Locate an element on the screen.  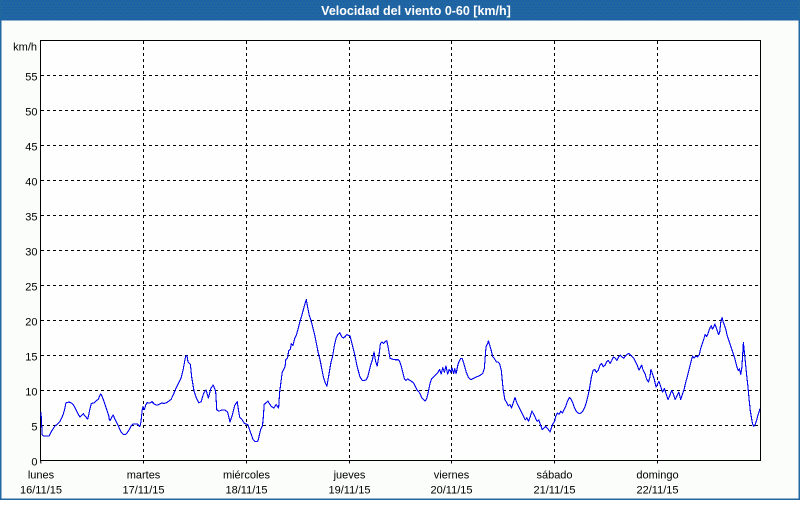
svg-text: 15 is located at coordinates (31, 358).